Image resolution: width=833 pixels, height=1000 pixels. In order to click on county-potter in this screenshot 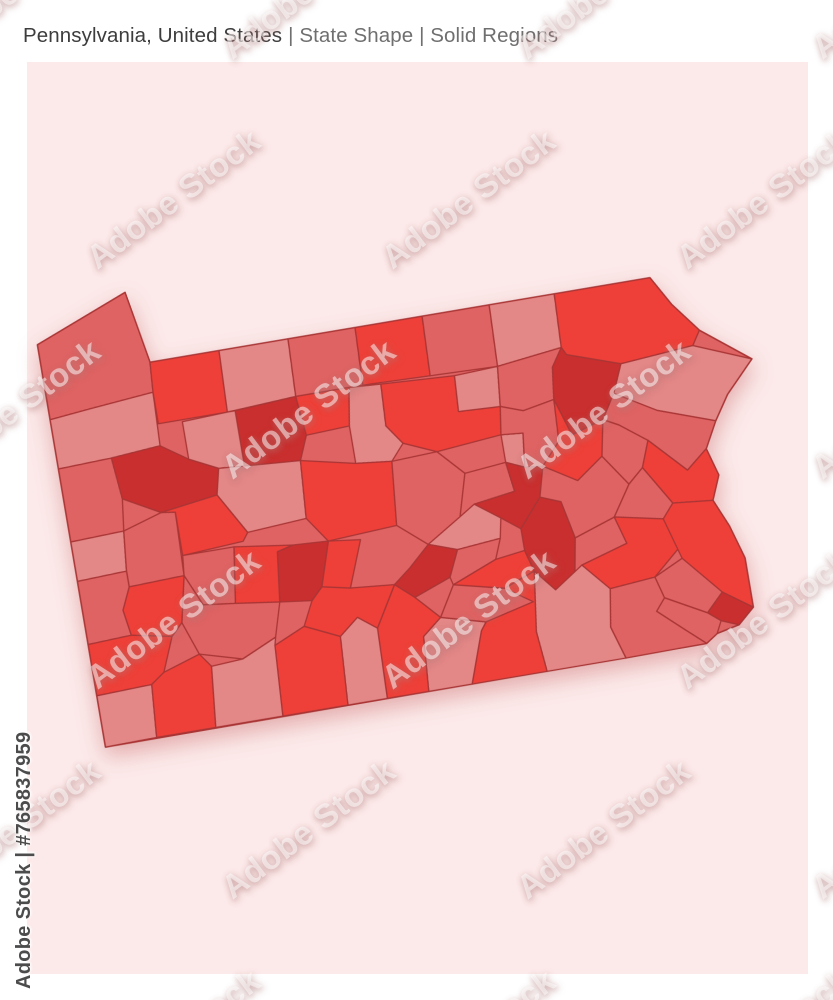, I will do `click(325, 362)`.